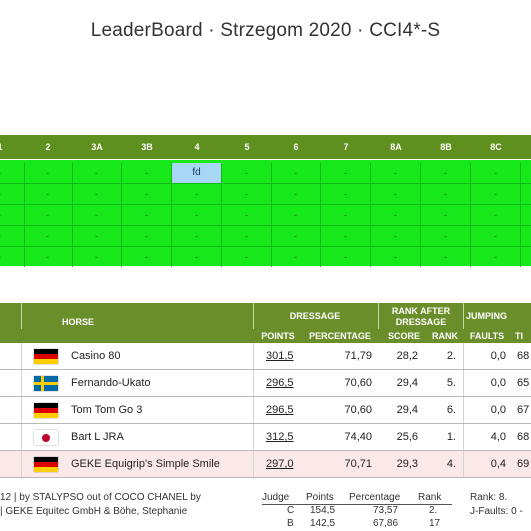 The width and height of the screenshot is (531, 531). Describe the element at coordinates (357, 511) in the screenshot. I see `judge-row: C 154,5 73,57 2.` at that location.